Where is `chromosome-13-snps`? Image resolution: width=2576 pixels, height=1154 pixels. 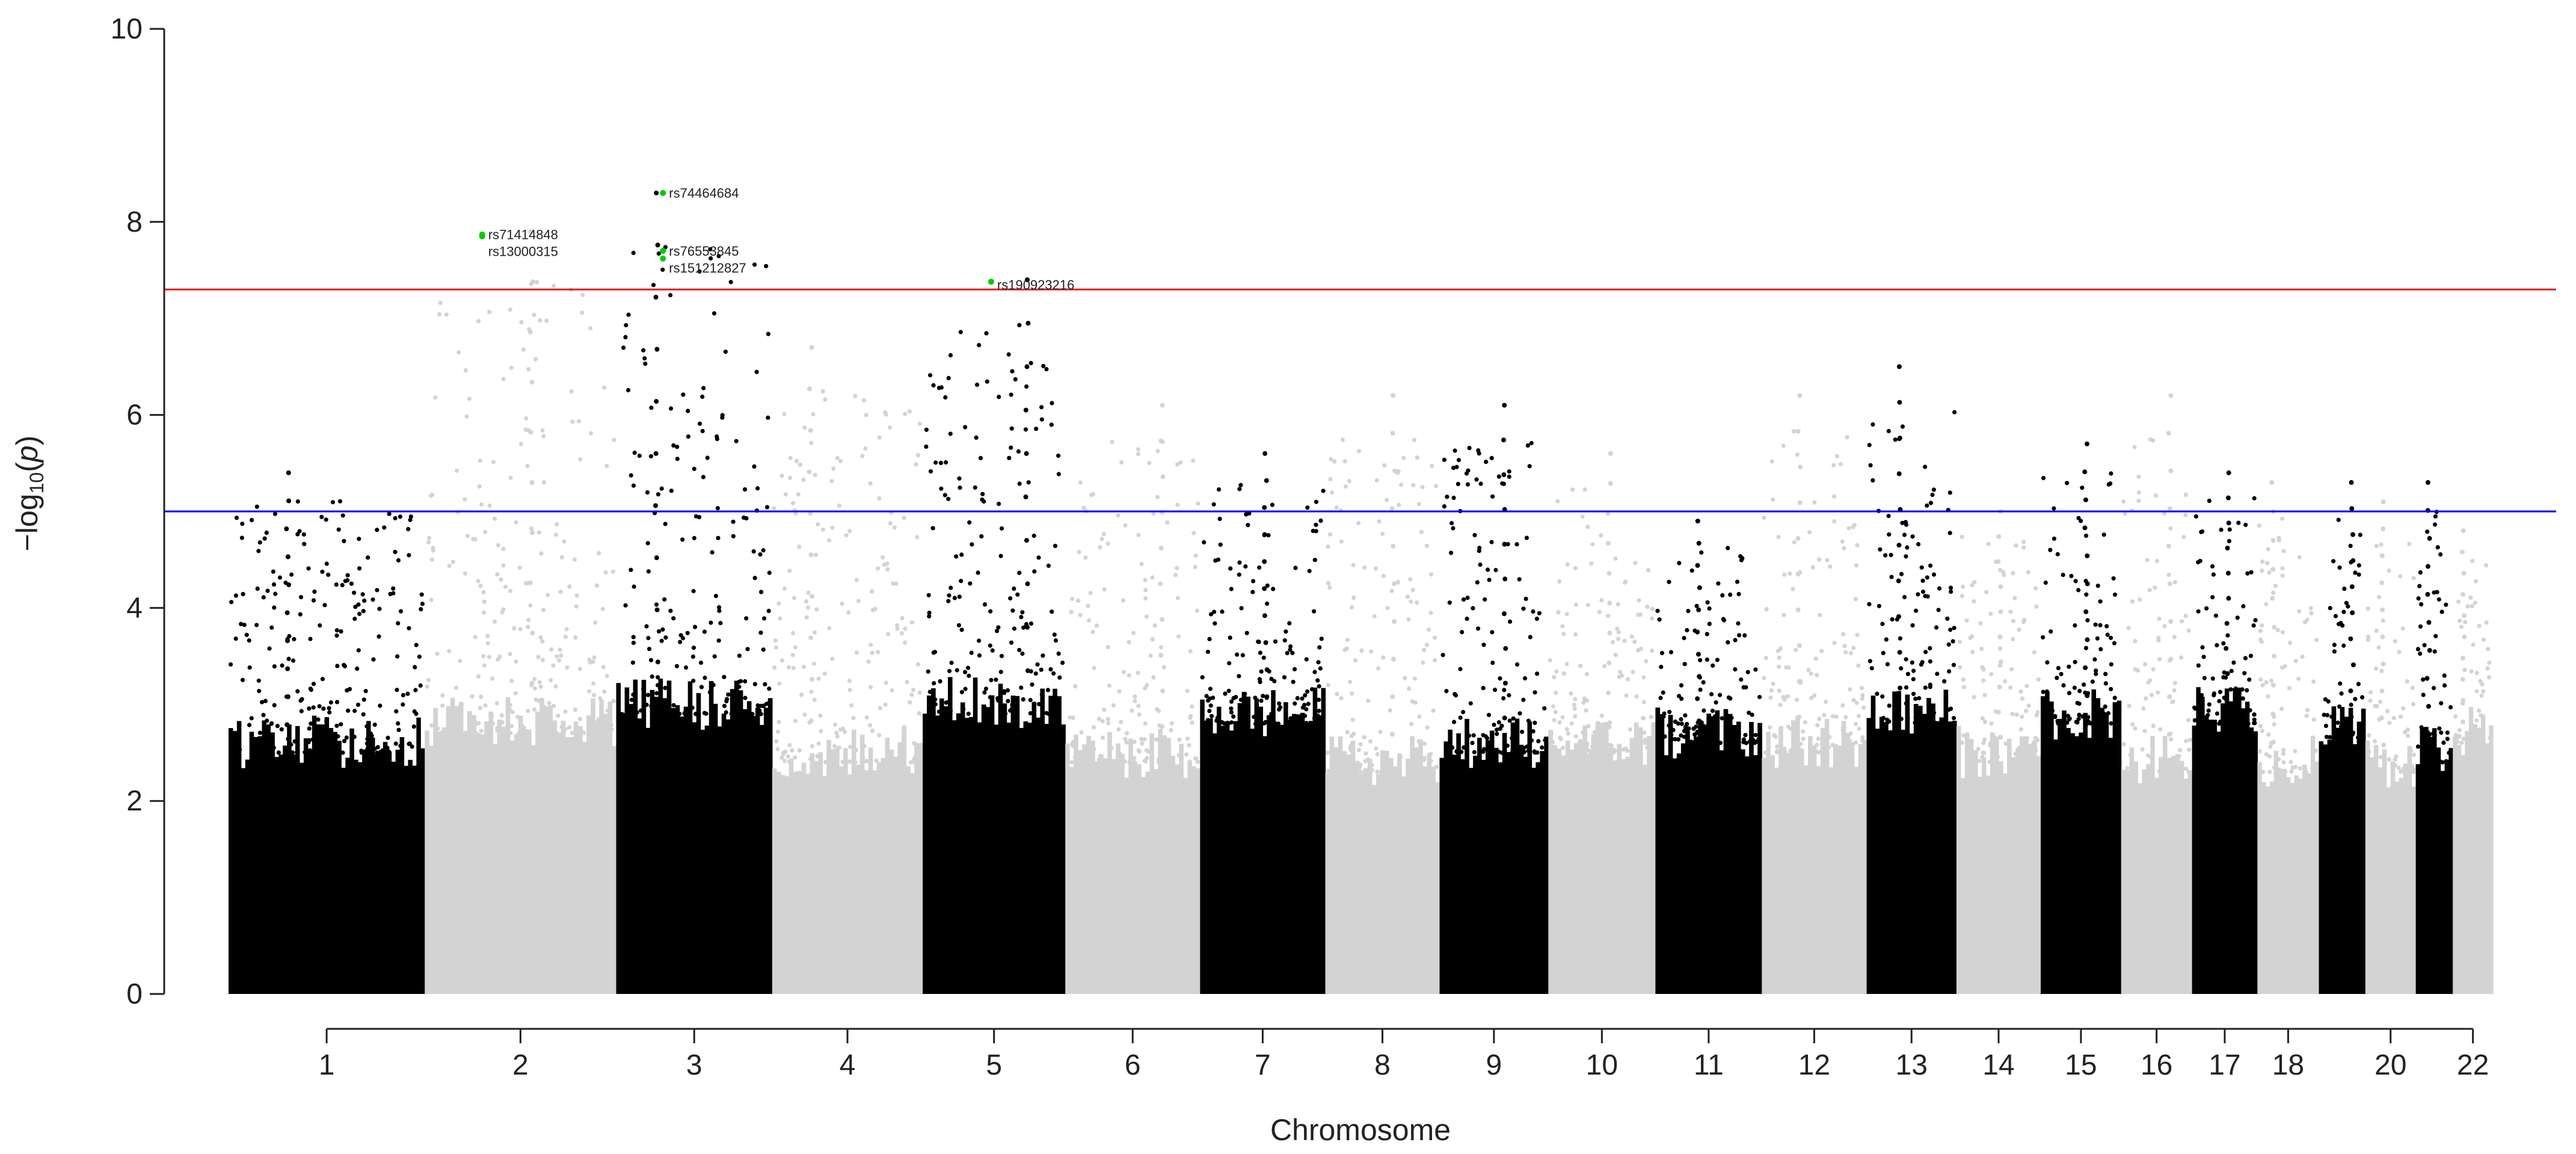 chromosome-13-snps is located at coordinates (1911, 679).